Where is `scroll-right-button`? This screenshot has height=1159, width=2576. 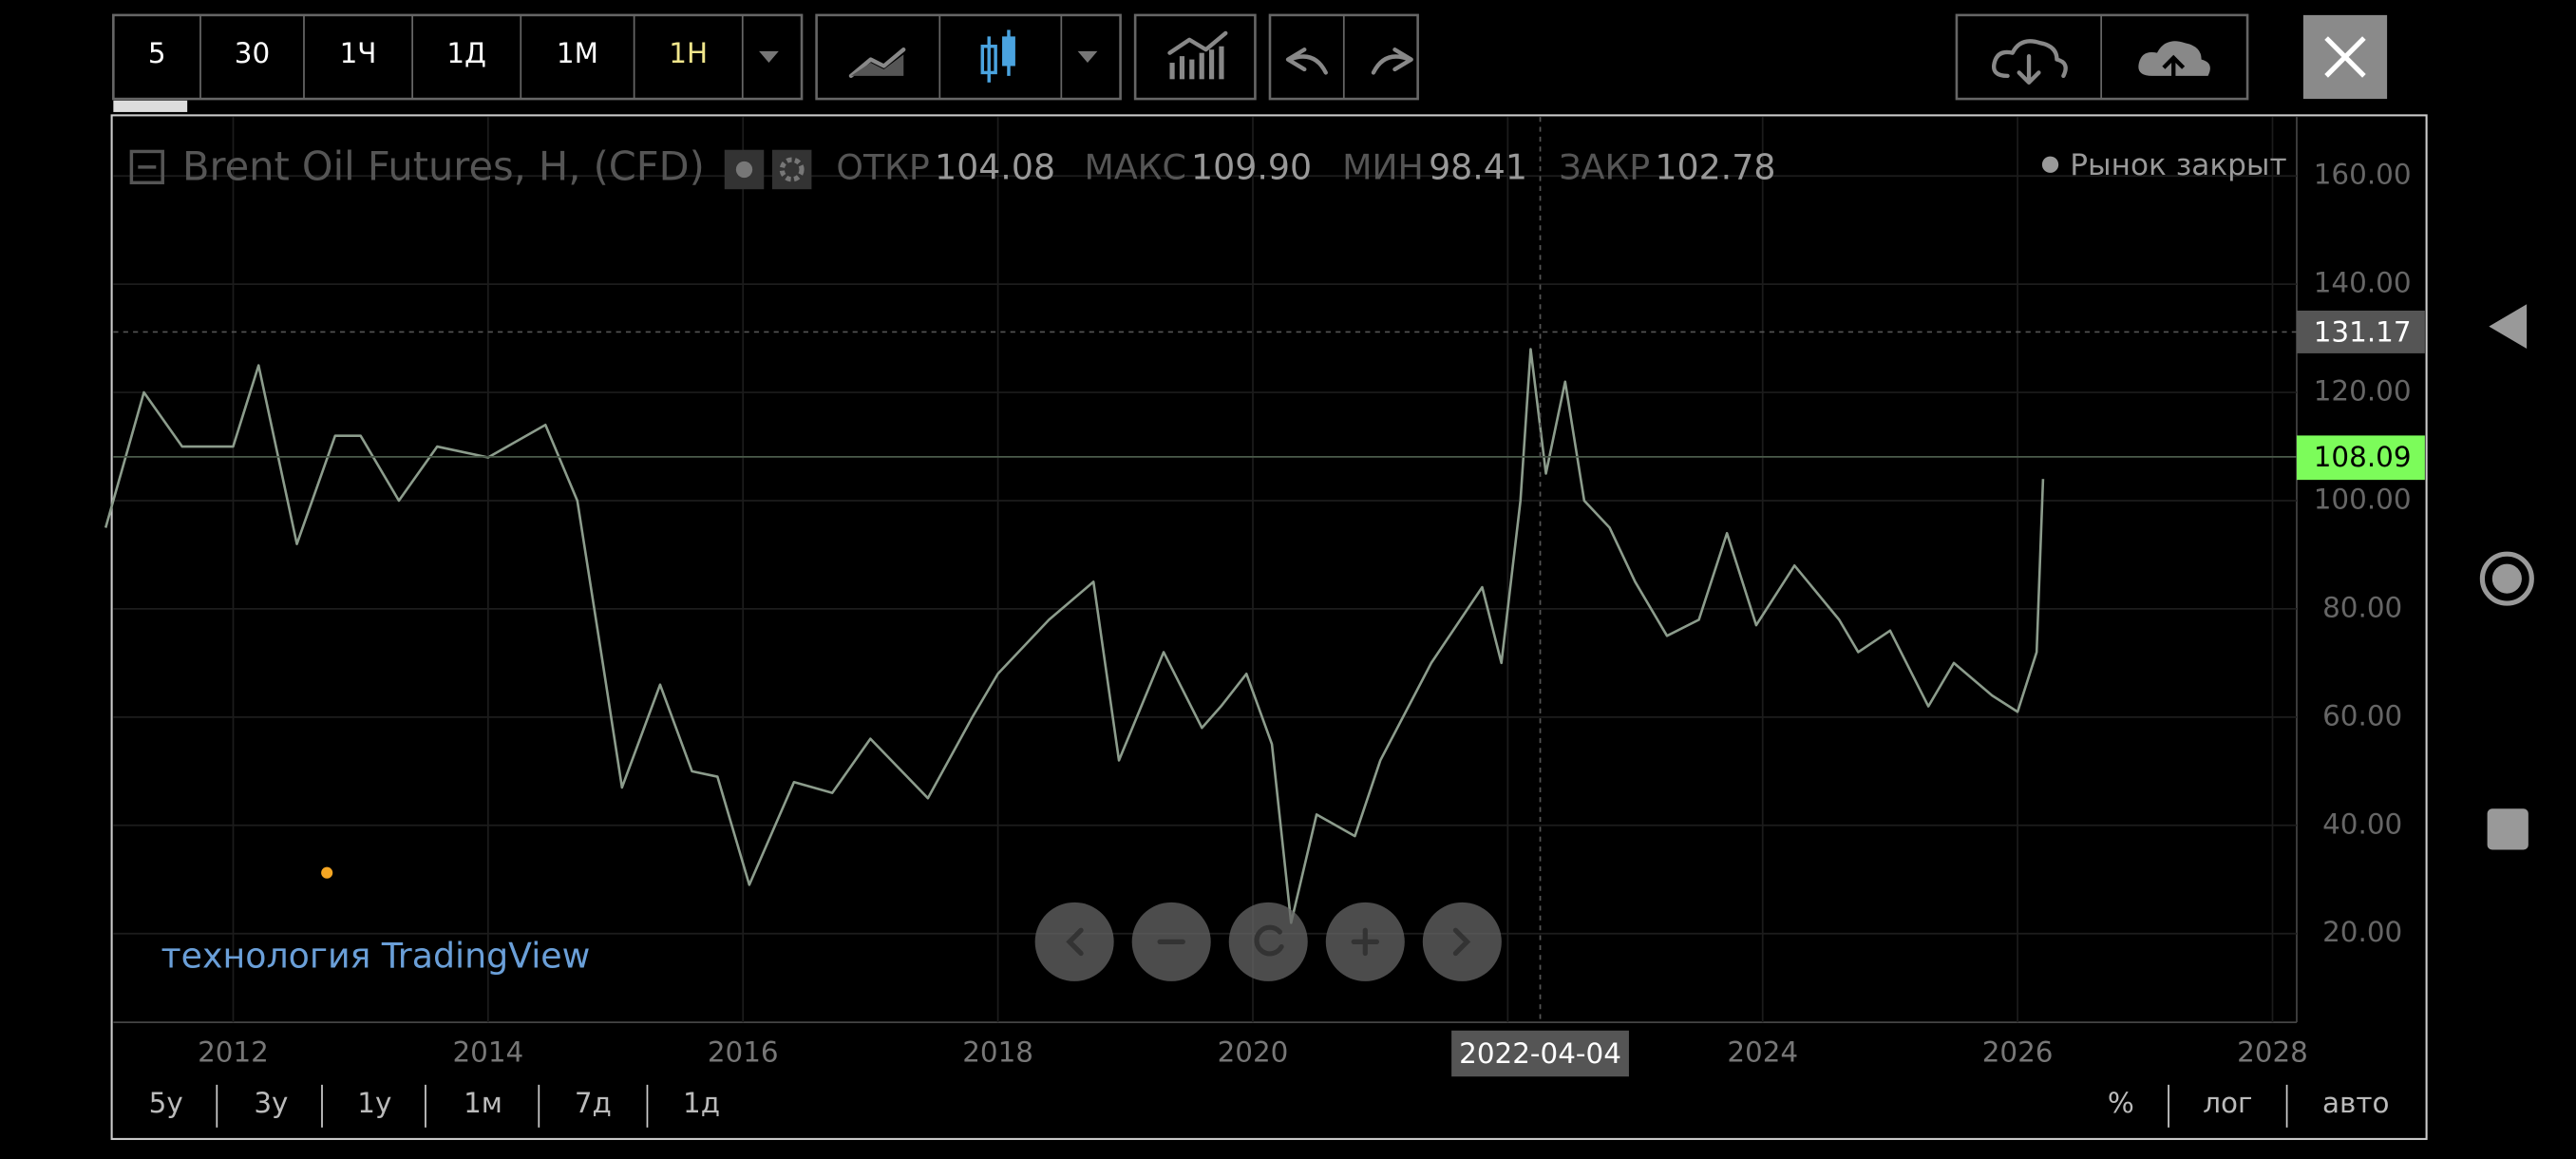
scroll-right-button is located at coordinates (1462, 941).